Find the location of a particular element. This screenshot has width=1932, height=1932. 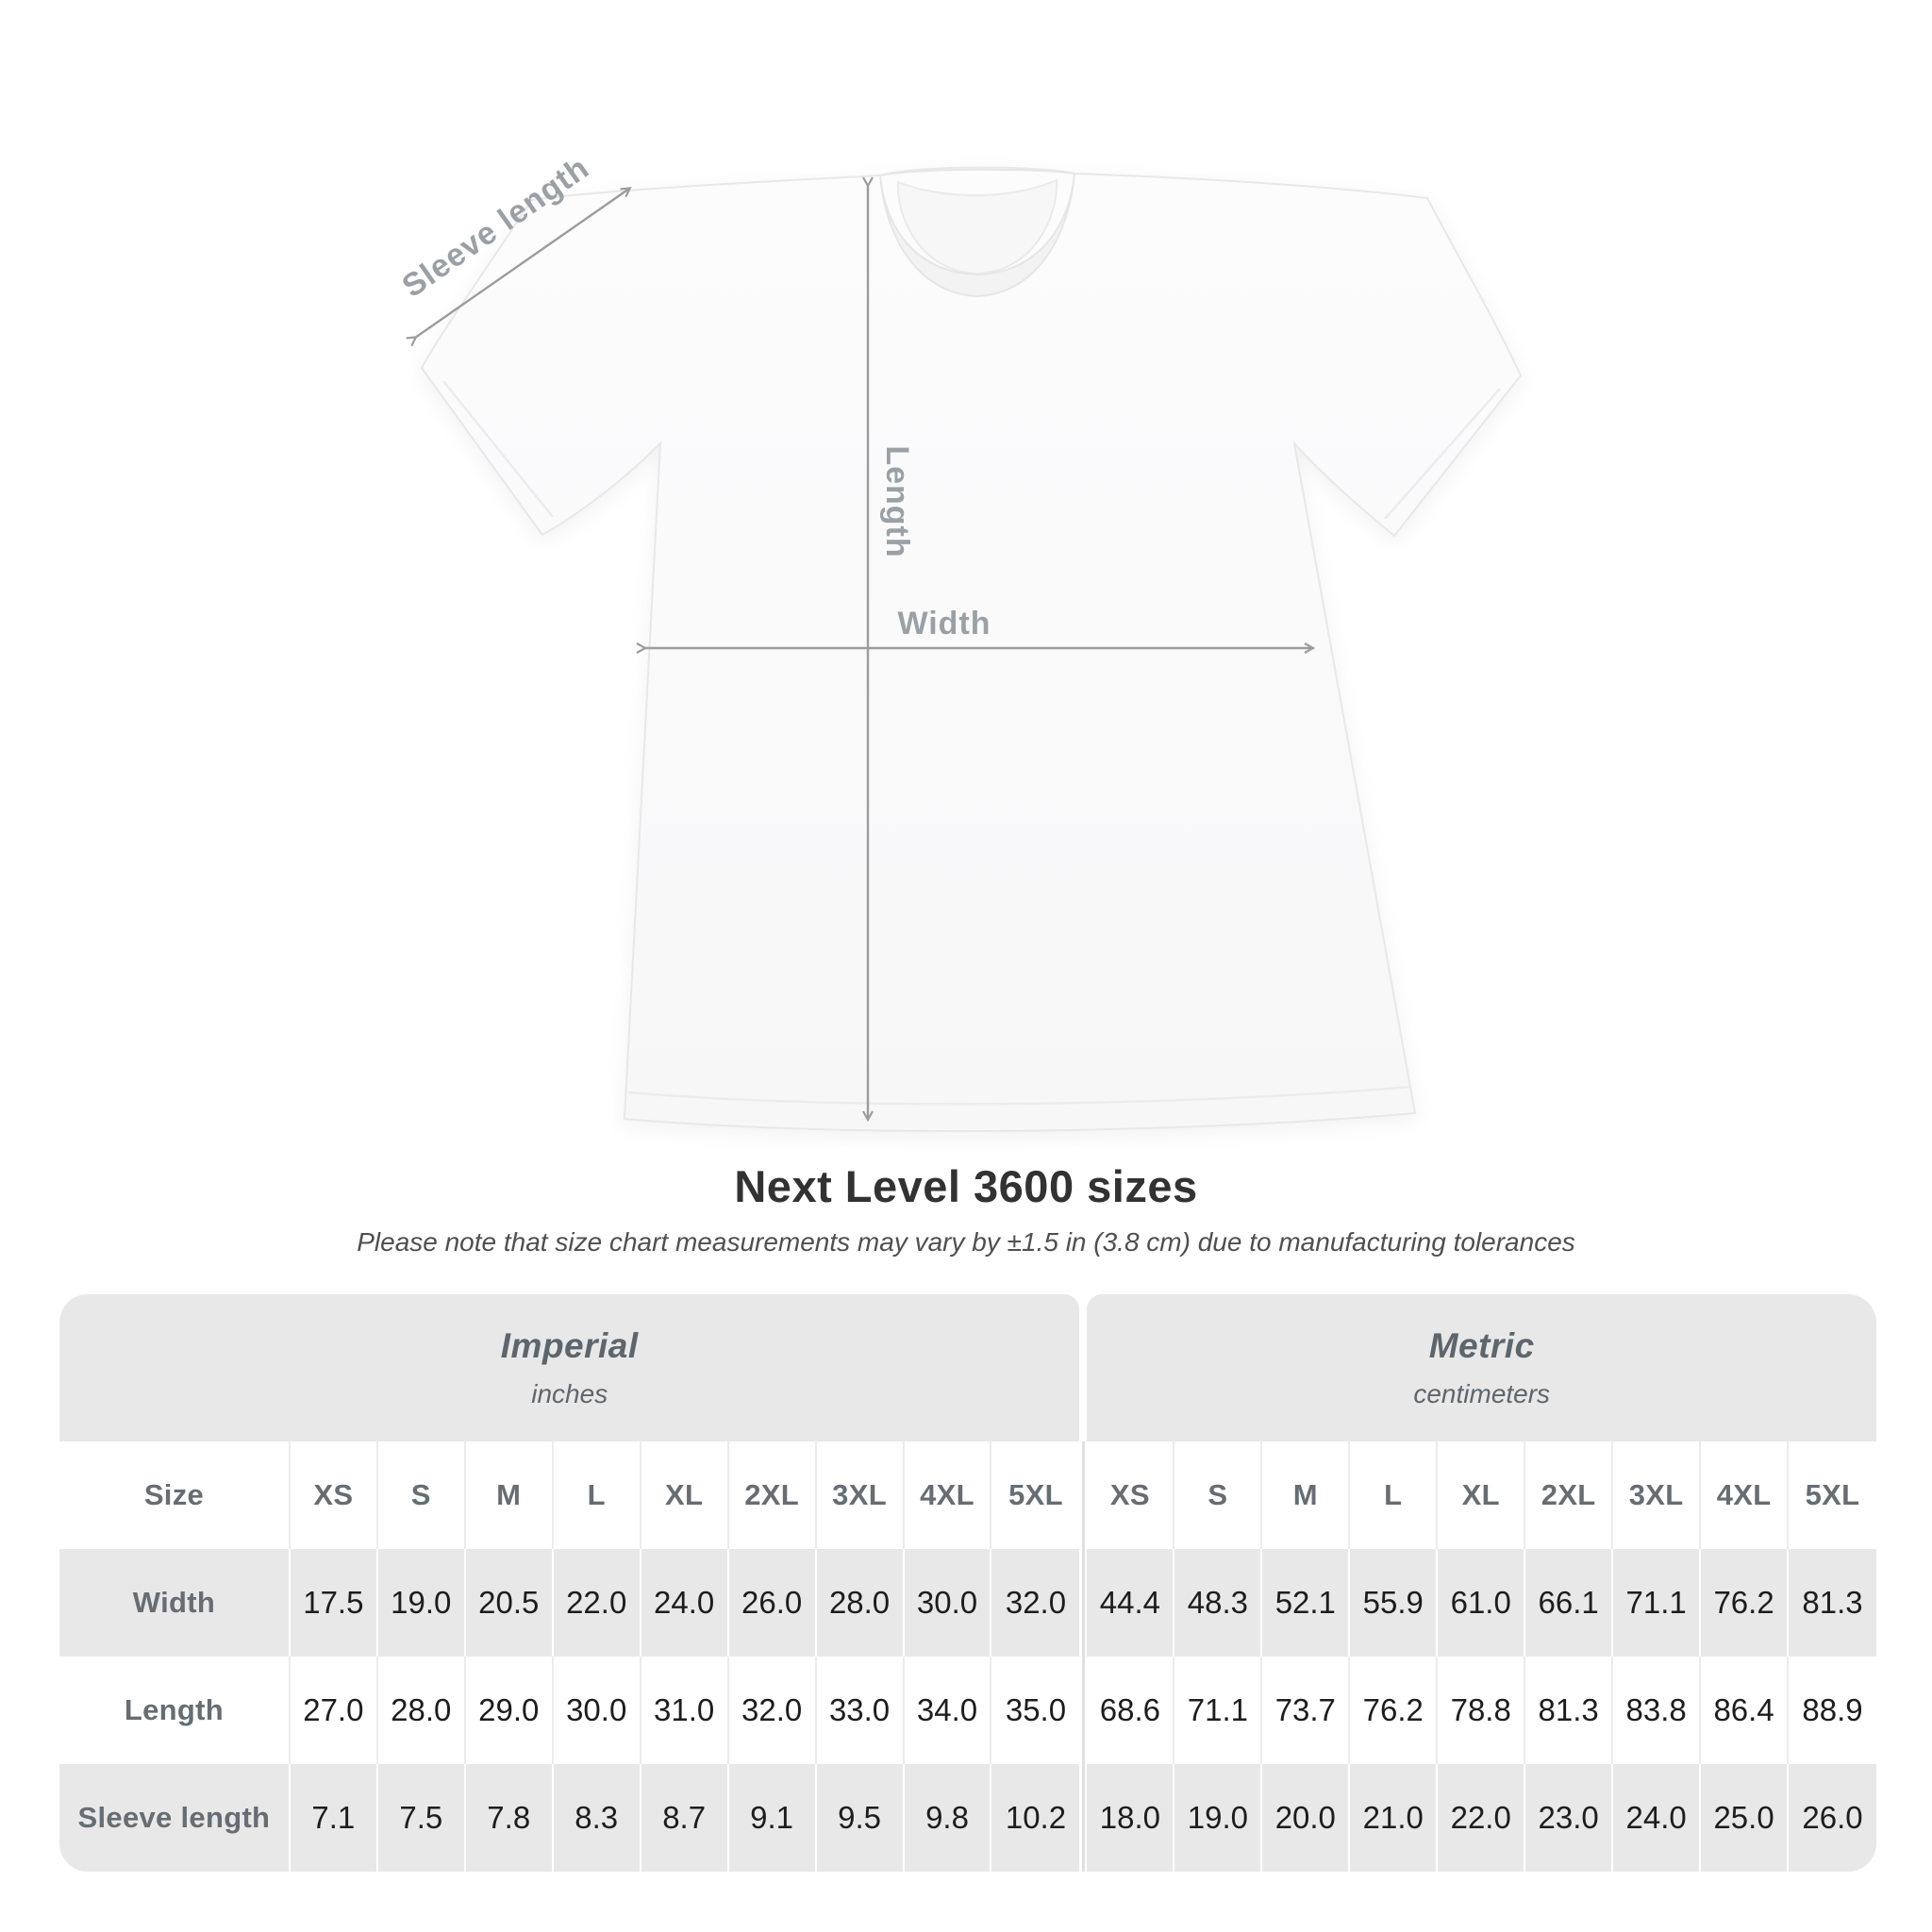

length-value: 78.8 is located at coordinates (1482, 1711).